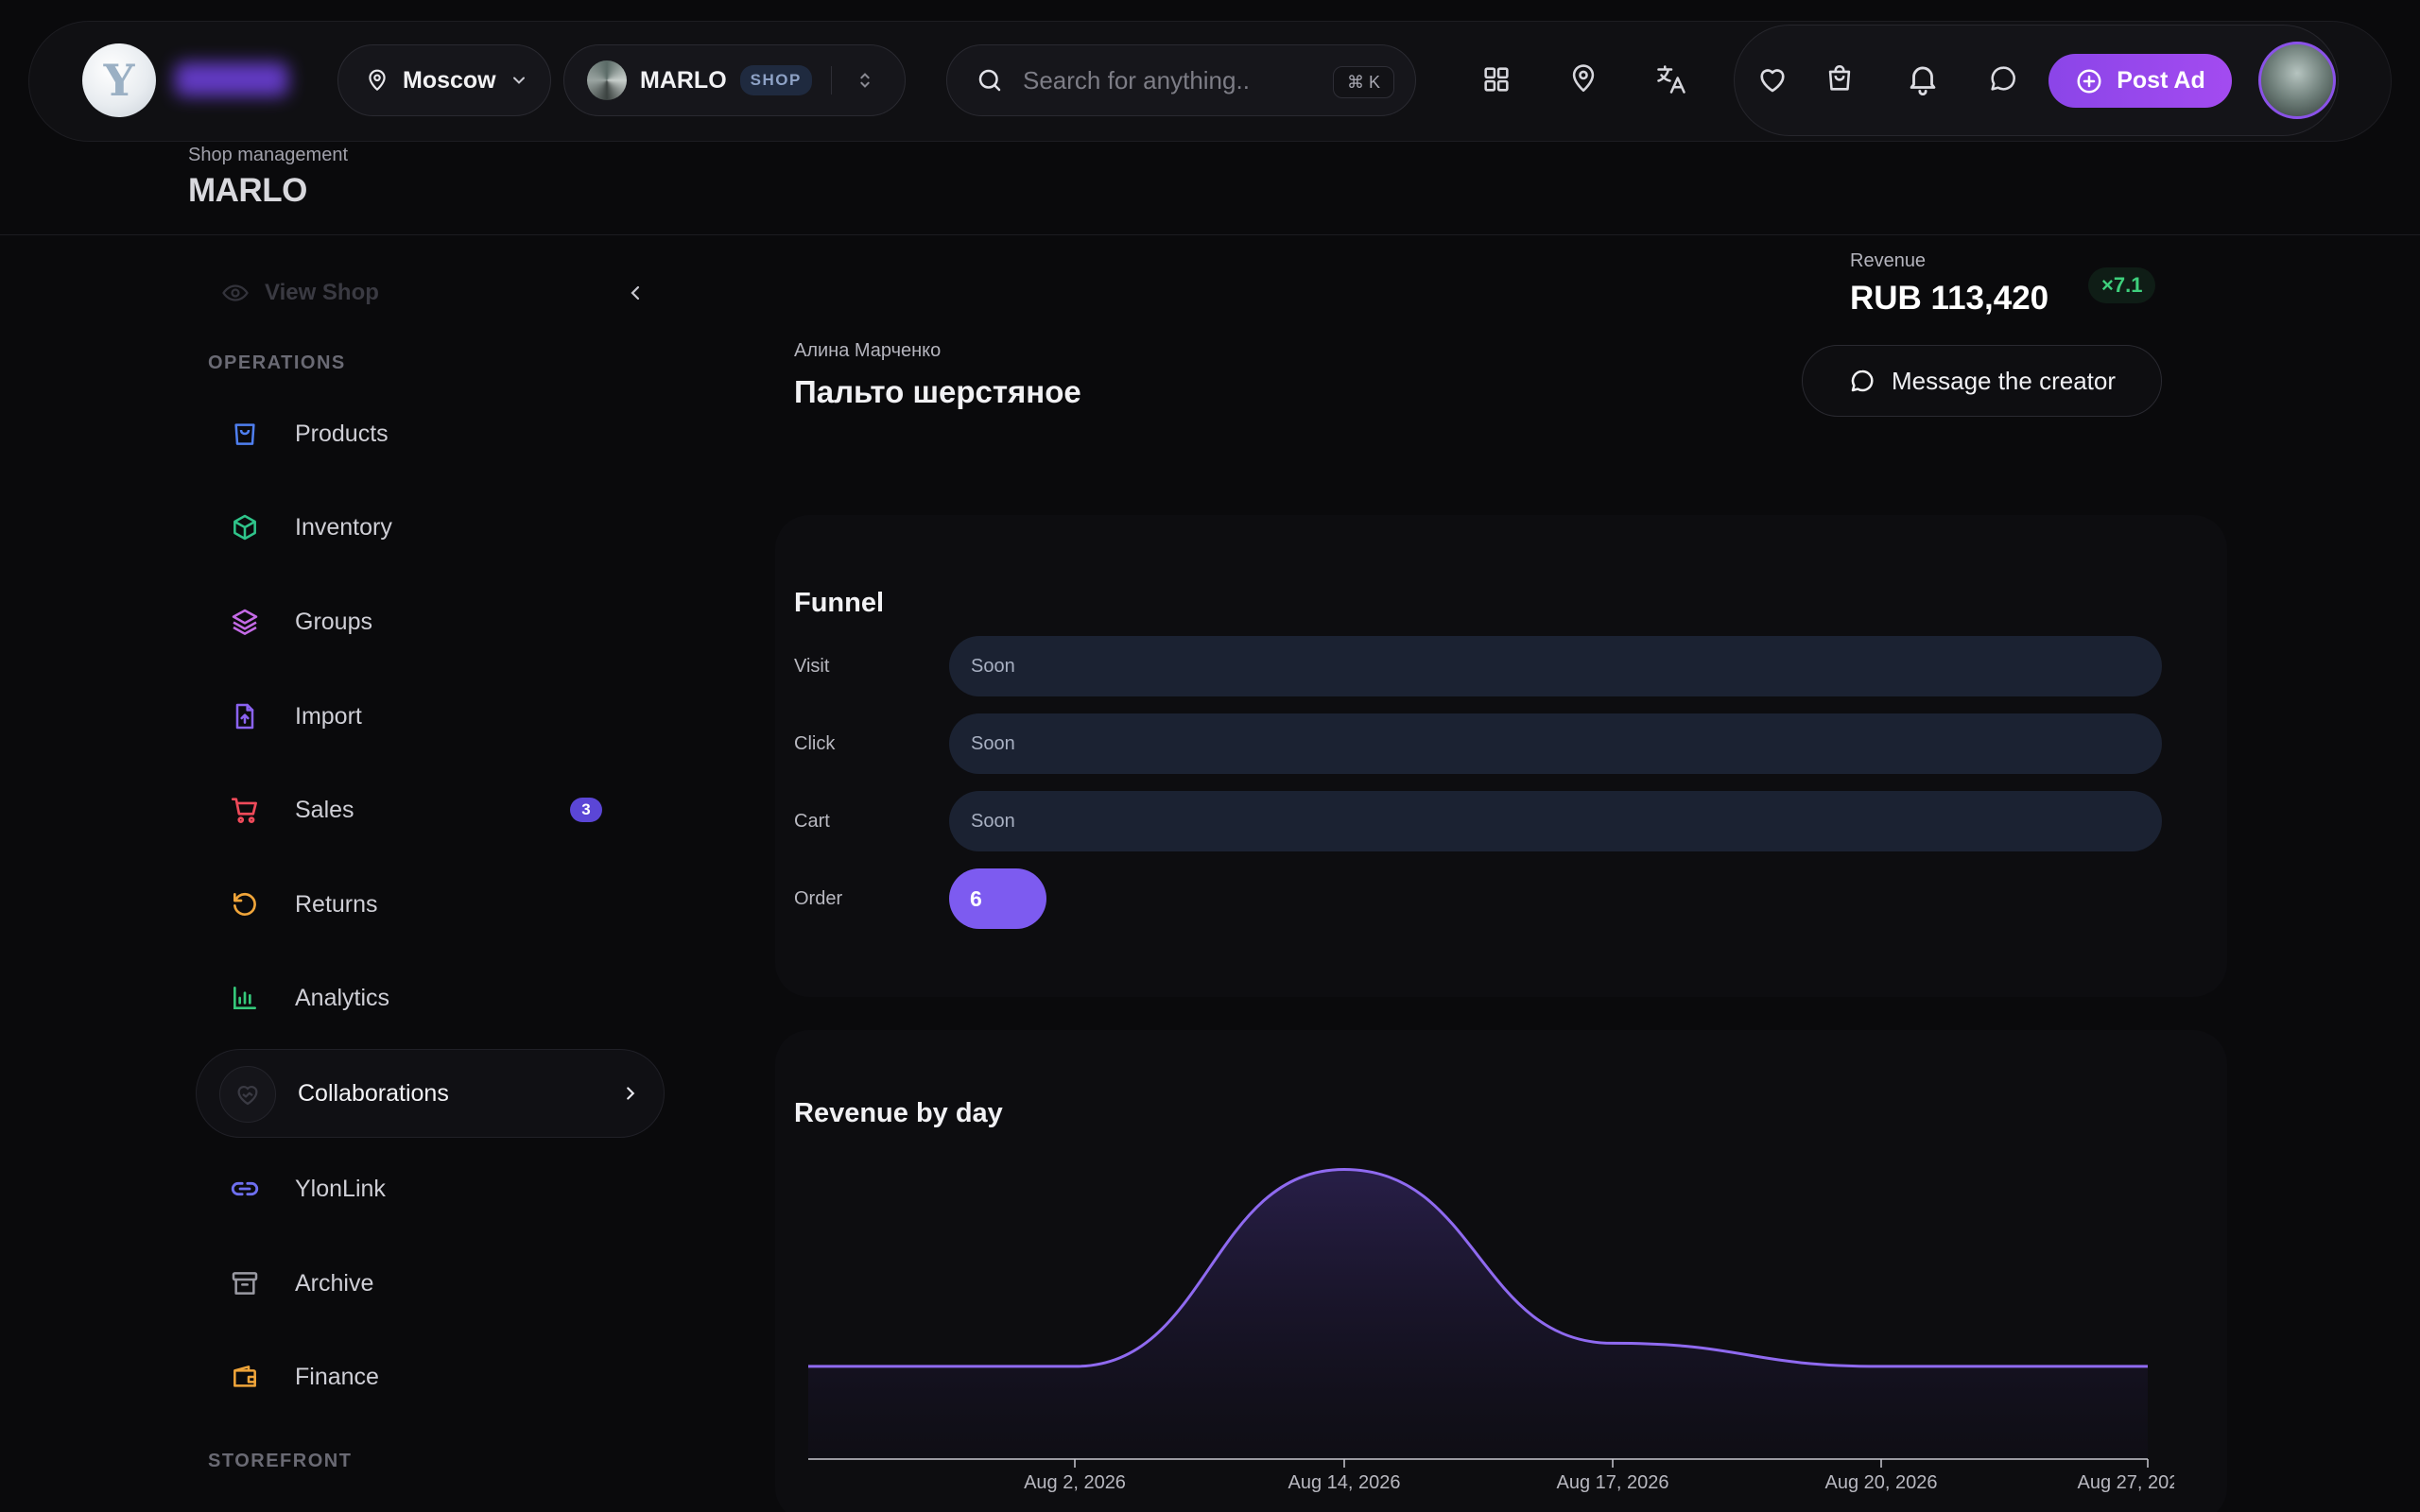 The width and height of the screenshot is (2420, 1512). I want to click on revenue-series-line, so click(1477, 1267).